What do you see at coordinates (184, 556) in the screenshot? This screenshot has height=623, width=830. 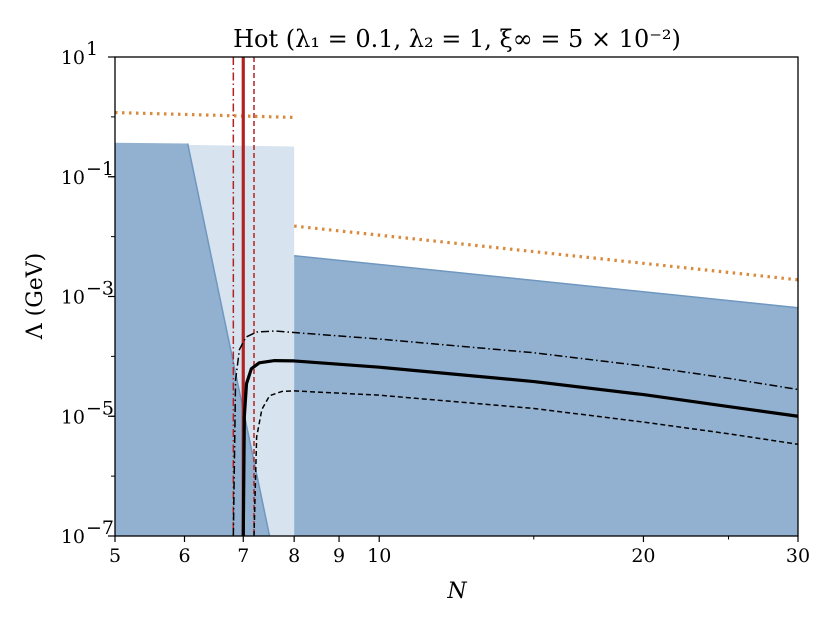 I see `x-tick-label: 6` at bounding box center [184, 556].